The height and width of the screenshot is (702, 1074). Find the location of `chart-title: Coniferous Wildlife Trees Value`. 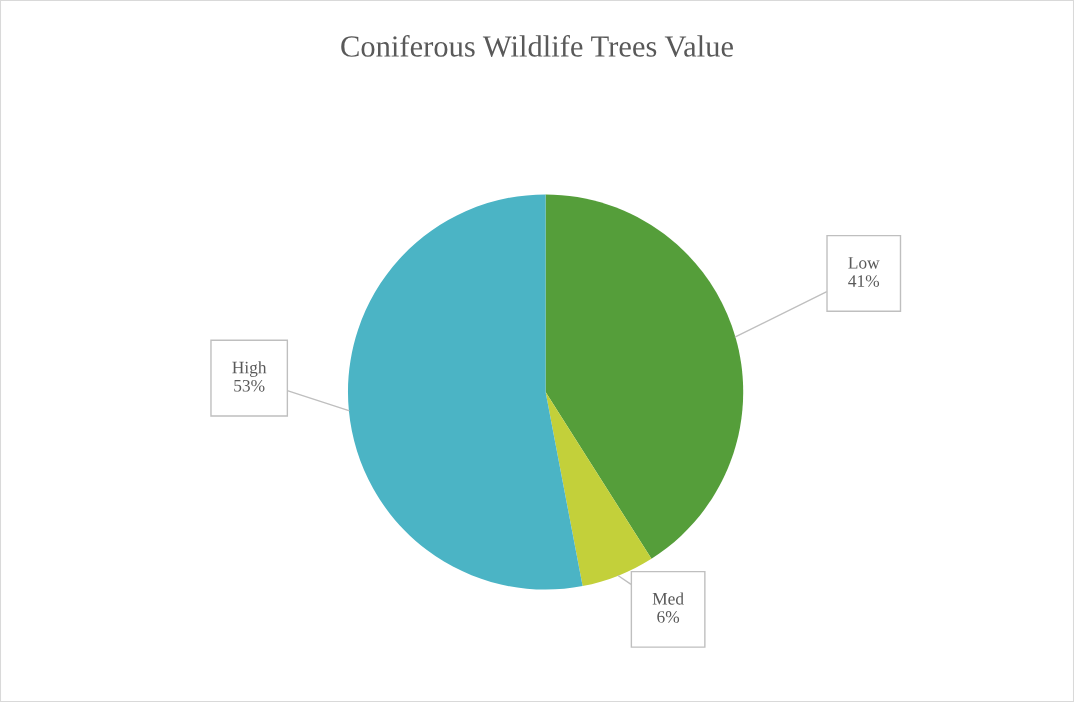

chart-title: Coniferous Wildlife Trees Value is located at coordinates (537, 45).